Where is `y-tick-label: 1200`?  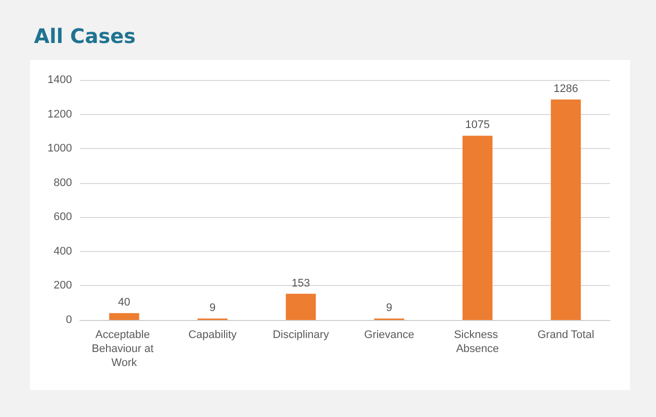
y-tick-label: 1200 is located at coordinates (60, 114).